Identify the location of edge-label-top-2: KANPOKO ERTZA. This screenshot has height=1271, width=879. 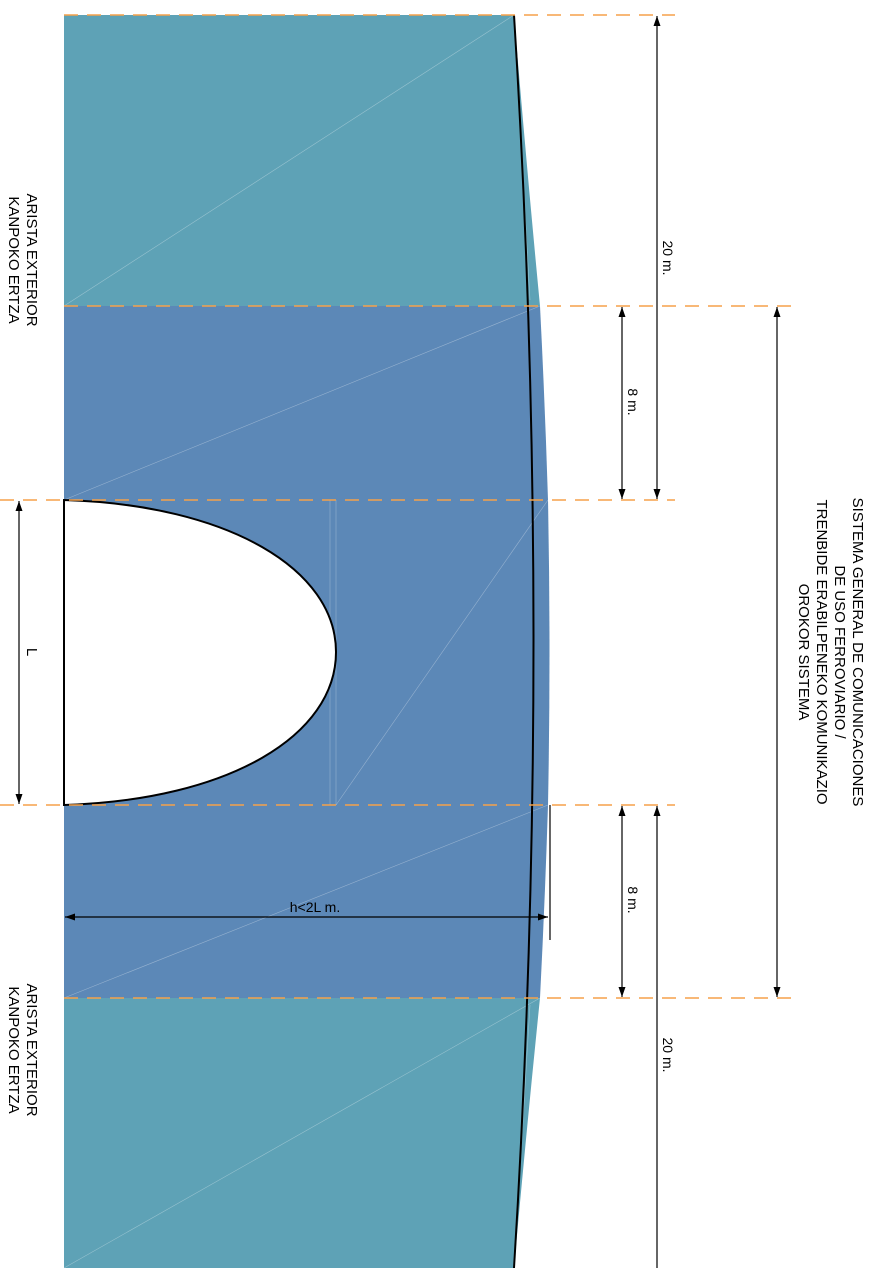
(13, 259).